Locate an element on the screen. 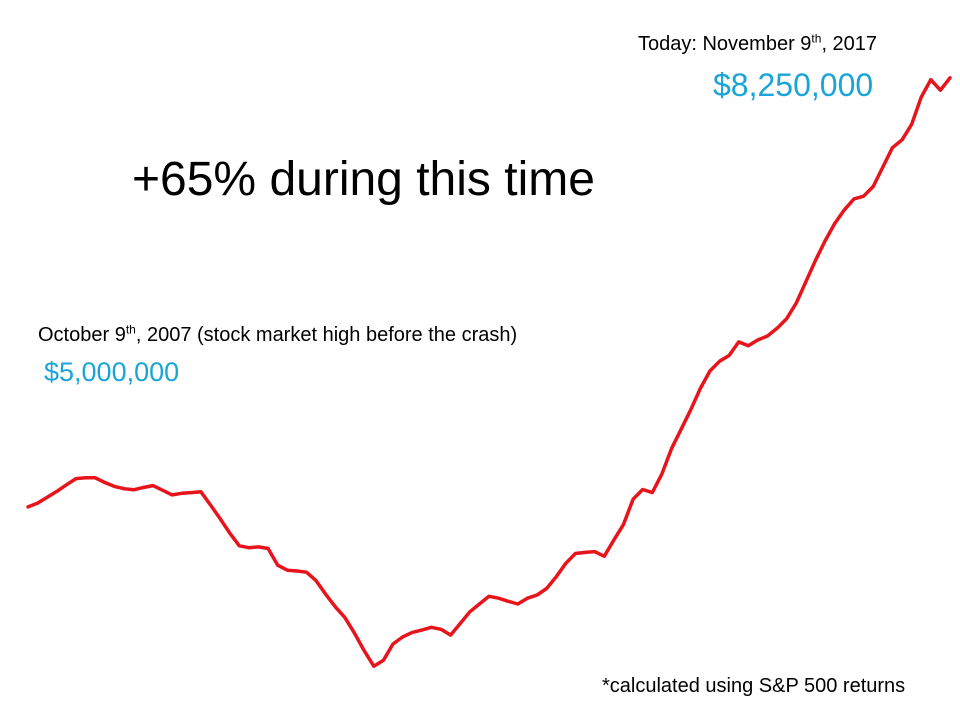  end-date-label: Today: November 9th, 2017 is located at coordinates (758, 43).